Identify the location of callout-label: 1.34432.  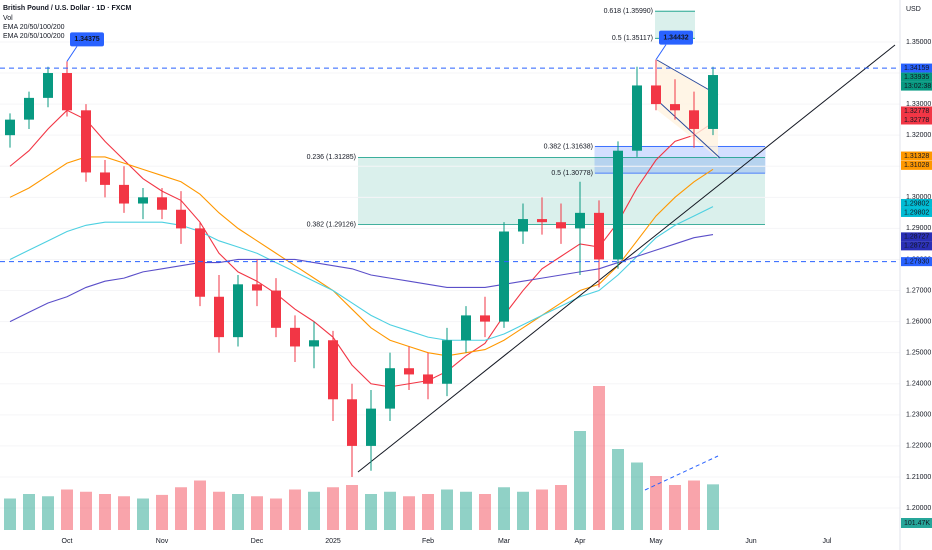
(675, 37).